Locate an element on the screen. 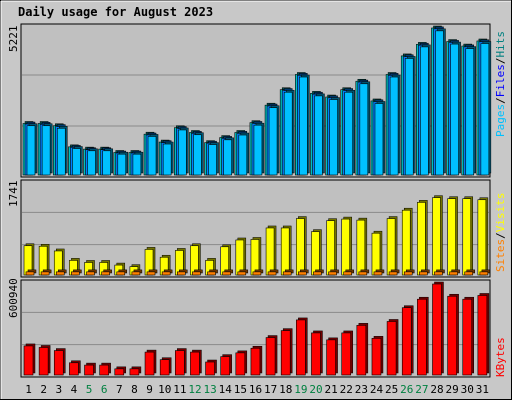 The height and width of the screenshot is (400, 512). ymax-visits: 1741 is located at coordinates (13, 194).